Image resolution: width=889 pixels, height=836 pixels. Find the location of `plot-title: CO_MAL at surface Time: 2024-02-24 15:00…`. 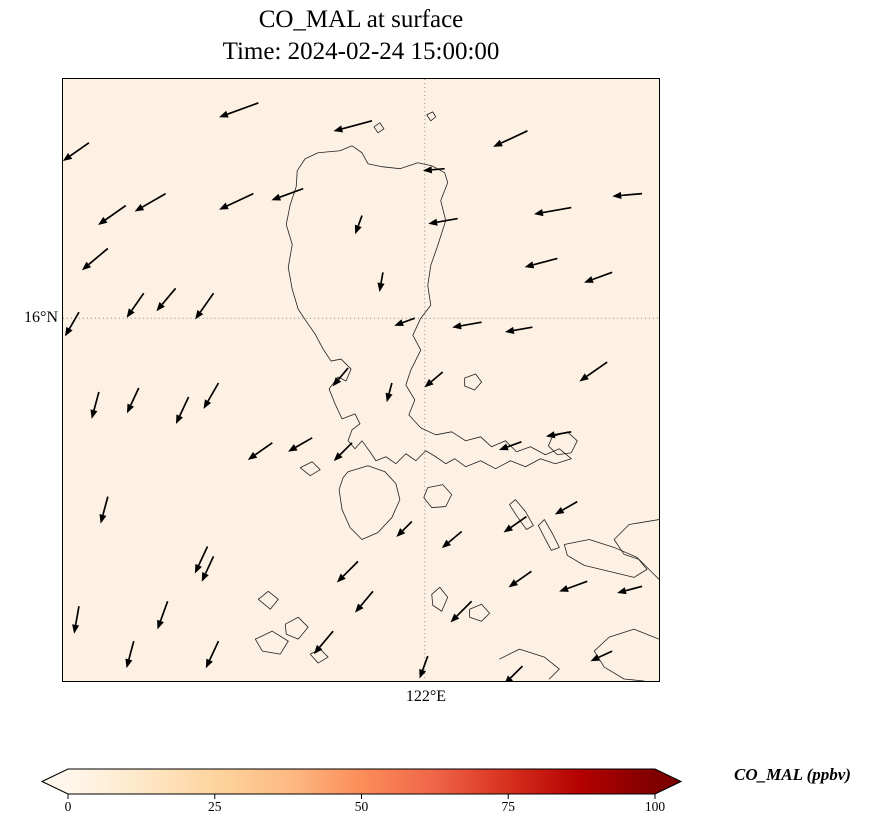

plot-title: CO_MAL at surface Time: 2024-02-24 15:00… is located at coordinates (361, 36).